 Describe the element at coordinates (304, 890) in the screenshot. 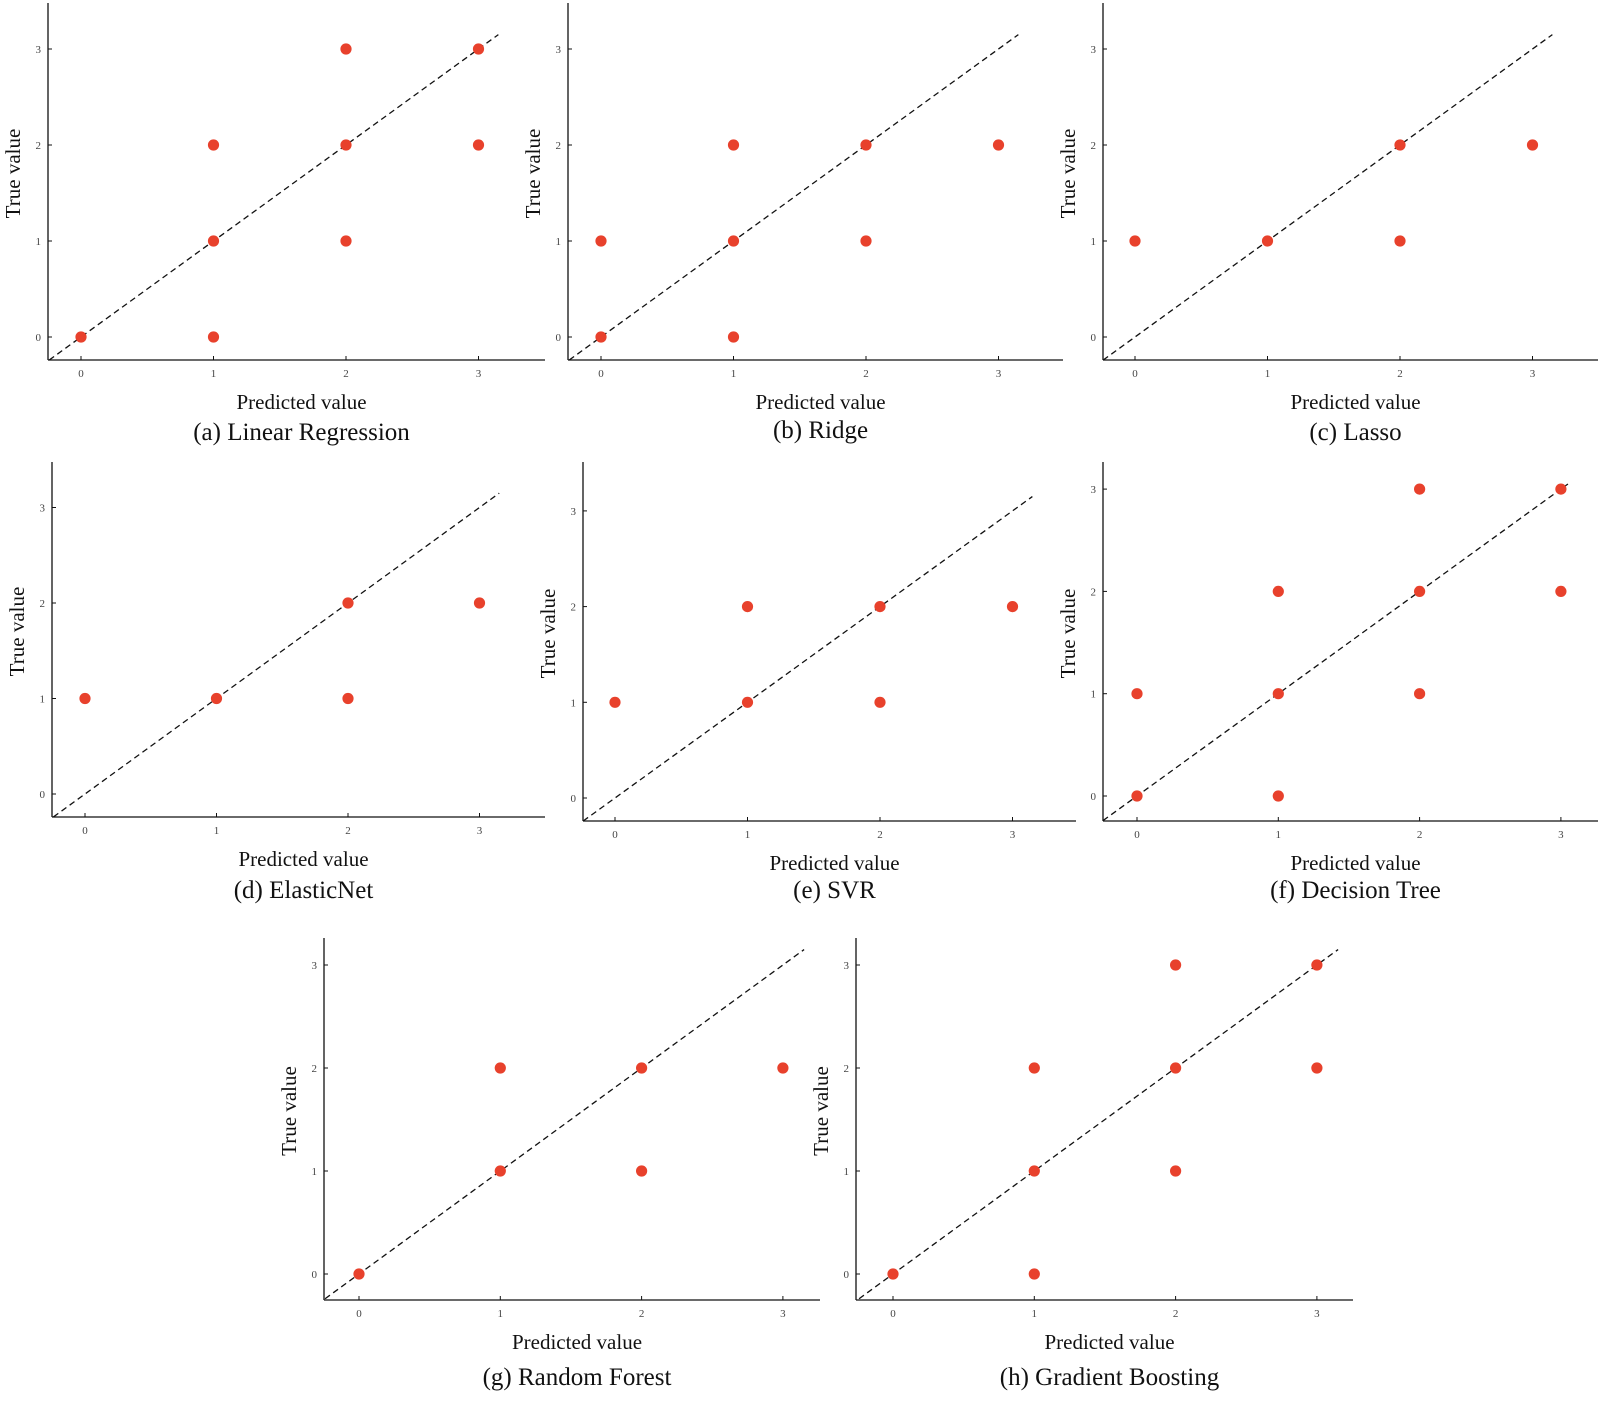

I see `panel-caption: (d) ElasticNet` at that location.